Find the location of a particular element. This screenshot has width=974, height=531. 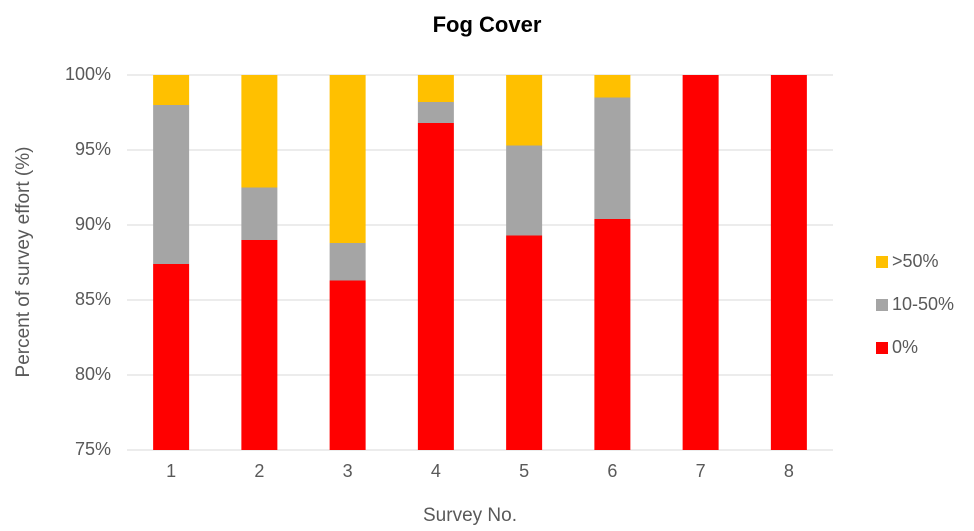

x-tick-label: 2 is located at coordinates (259, 471).